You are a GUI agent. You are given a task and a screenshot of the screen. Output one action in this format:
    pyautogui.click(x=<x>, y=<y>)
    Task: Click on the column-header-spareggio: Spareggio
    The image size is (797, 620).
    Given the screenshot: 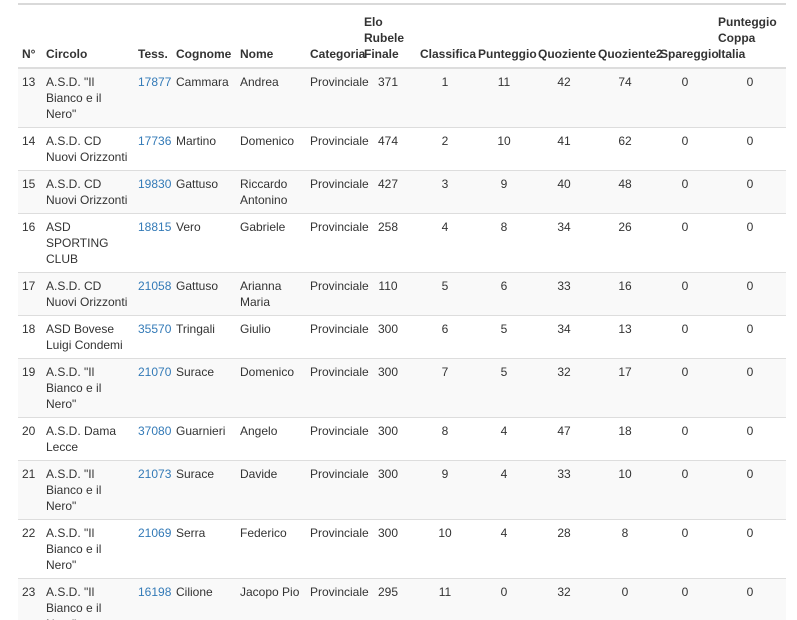 What is the action you would take?
    pyautogui.click(x=687, y=39)
    